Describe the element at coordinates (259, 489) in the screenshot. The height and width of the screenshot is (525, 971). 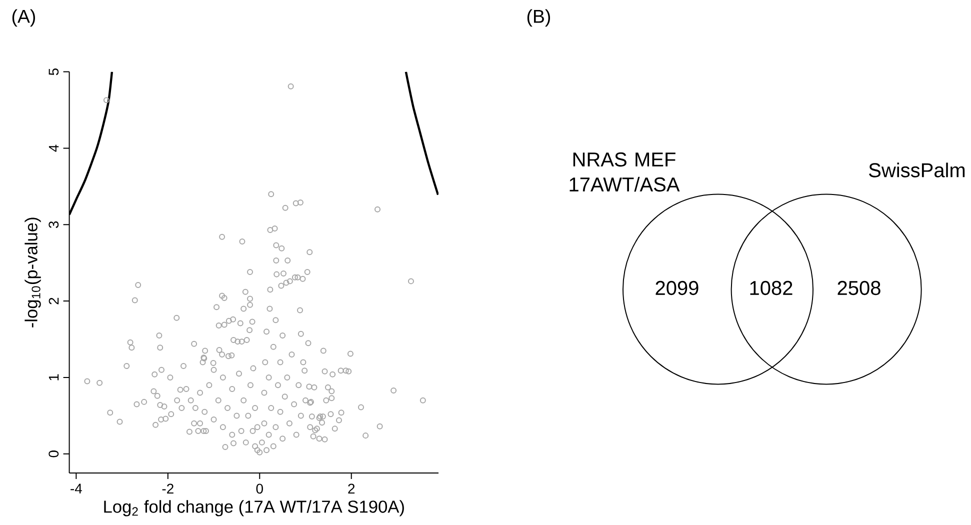
I see `x-tick-label: 0` at that location.